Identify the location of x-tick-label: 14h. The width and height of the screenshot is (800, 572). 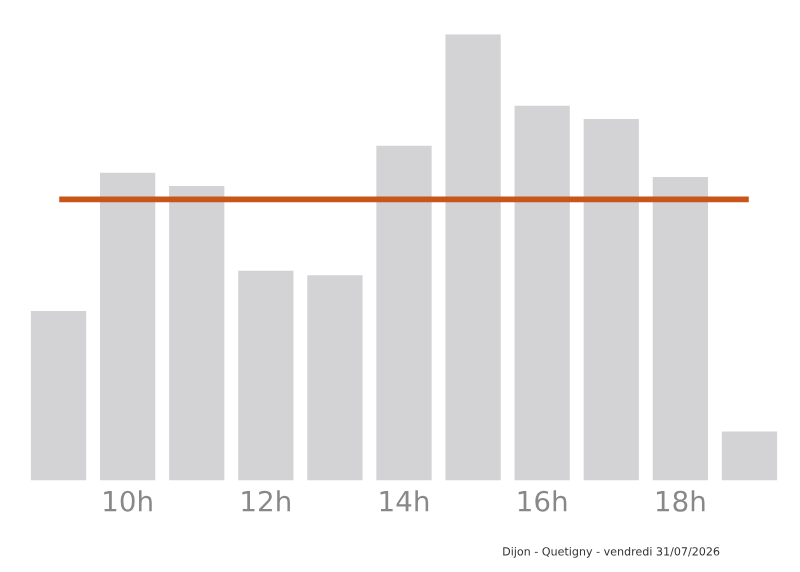
(404, 501).